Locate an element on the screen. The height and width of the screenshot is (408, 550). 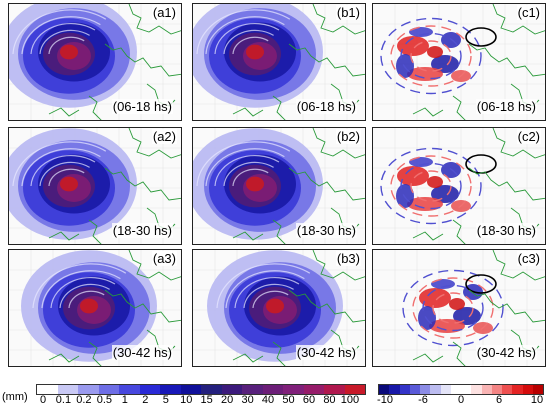
panel-label: (c1) is located at coordinates (528, 12).